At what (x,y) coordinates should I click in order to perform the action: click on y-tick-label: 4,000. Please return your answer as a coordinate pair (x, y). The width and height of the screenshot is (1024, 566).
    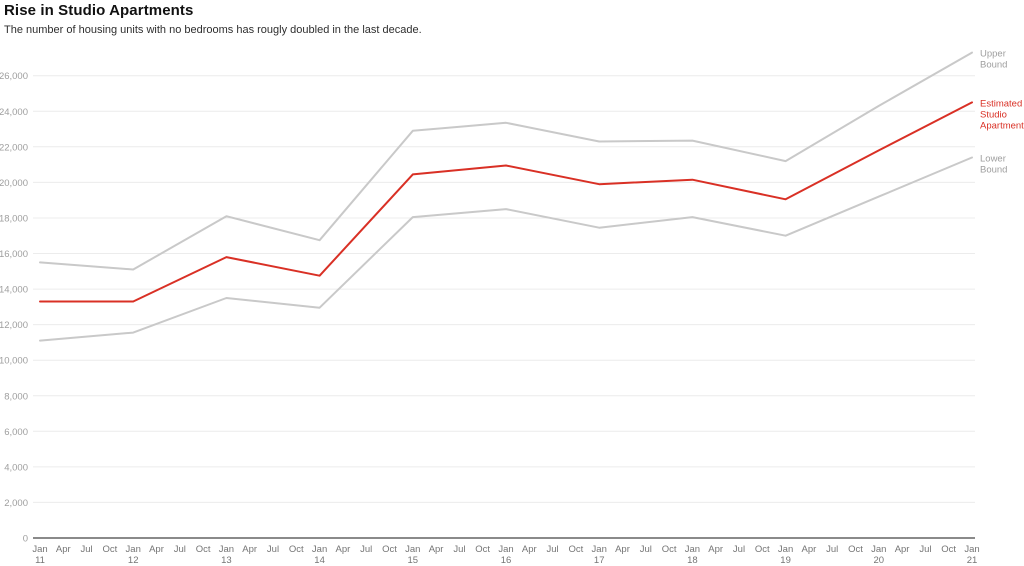
    Looking at the image, I should click on (16, 467).